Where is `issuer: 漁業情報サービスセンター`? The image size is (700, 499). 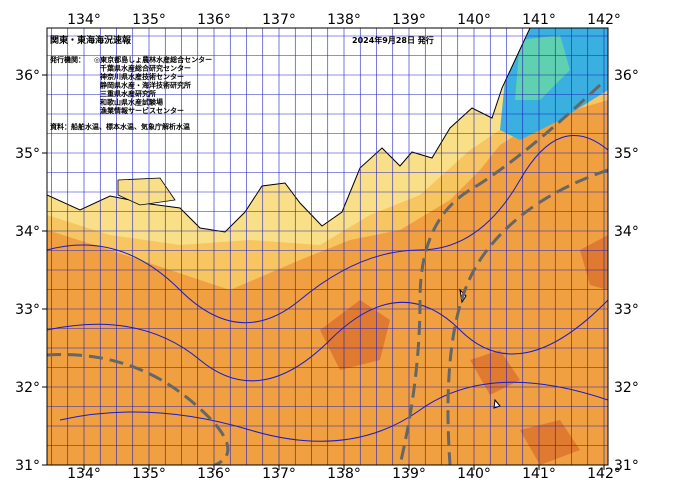 issuer: 漁業情報サービスセンター is located at coordinates (142, 110).